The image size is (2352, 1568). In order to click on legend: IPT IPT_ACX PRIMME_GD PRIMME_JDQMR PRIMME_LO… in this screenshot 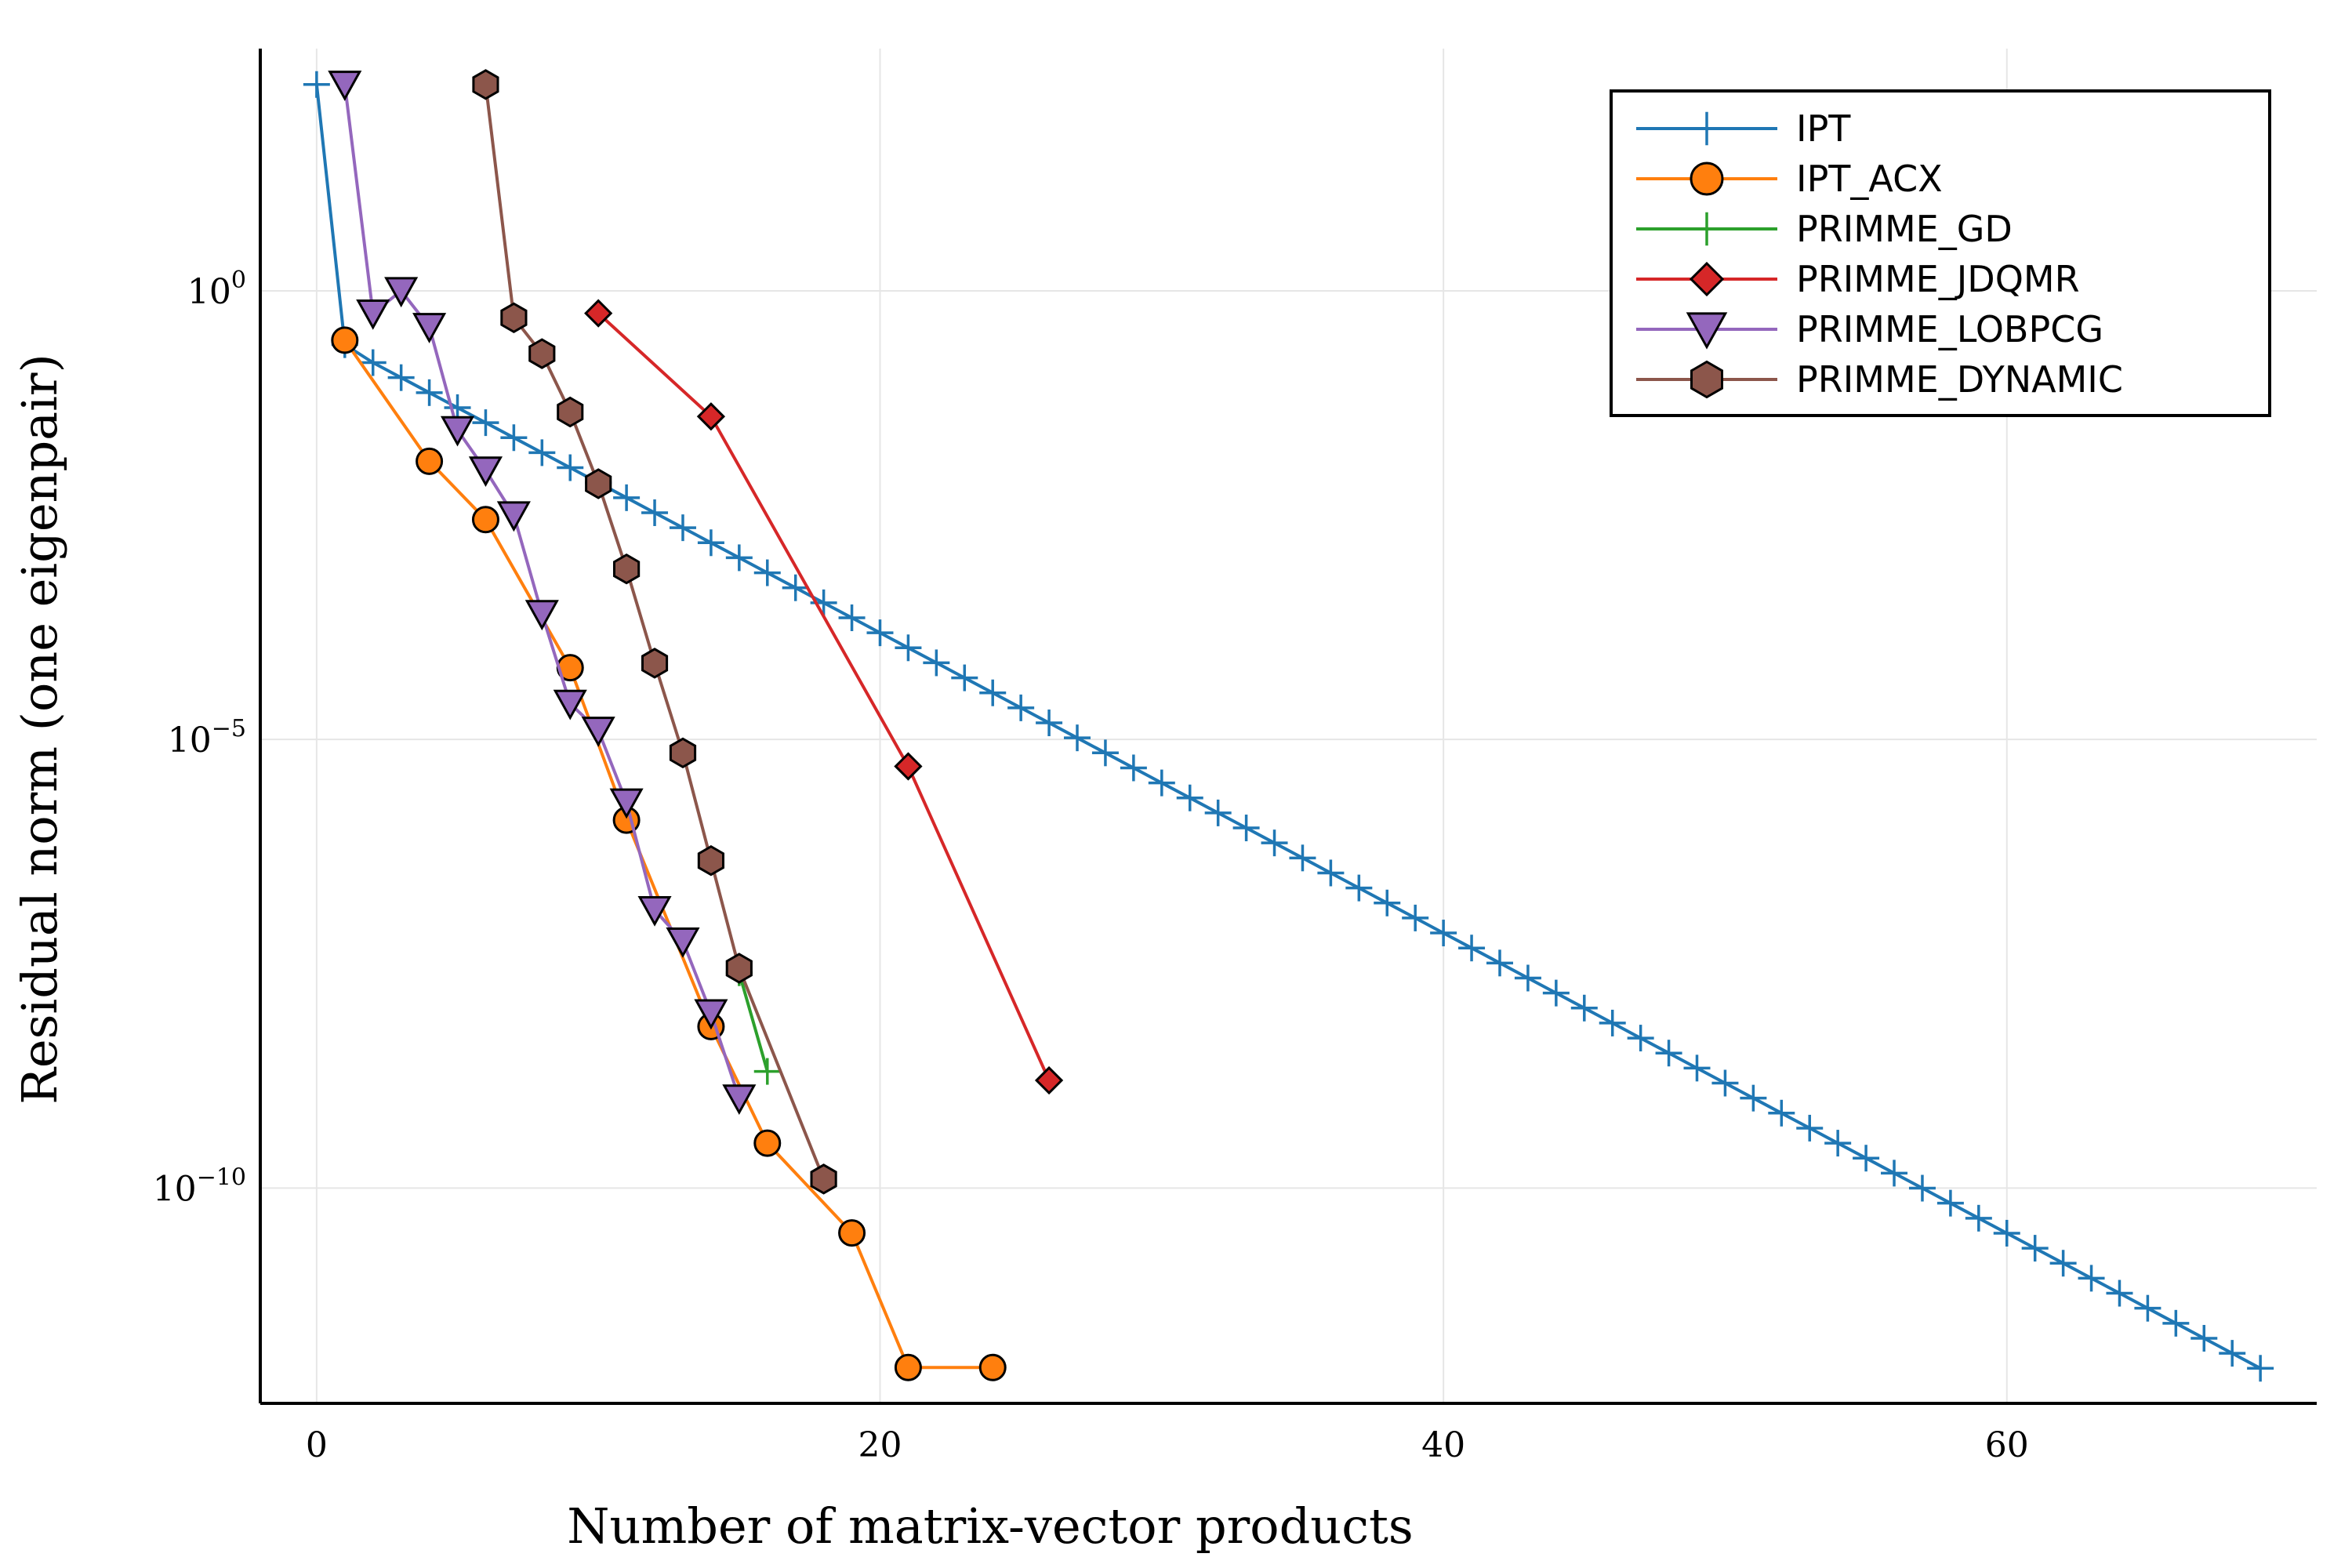, I will do `click(1940, 253)`.